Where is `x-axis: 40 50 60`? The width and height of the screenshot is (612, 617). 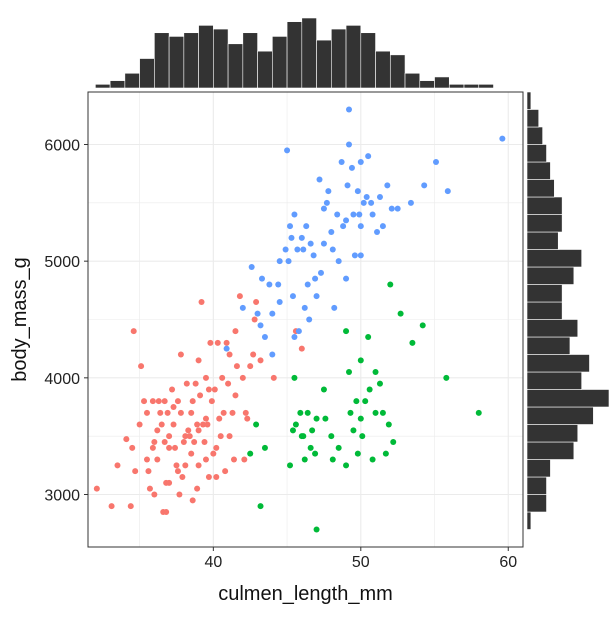 x-axis: 40 50 60 is located at coordinates (360, 559).